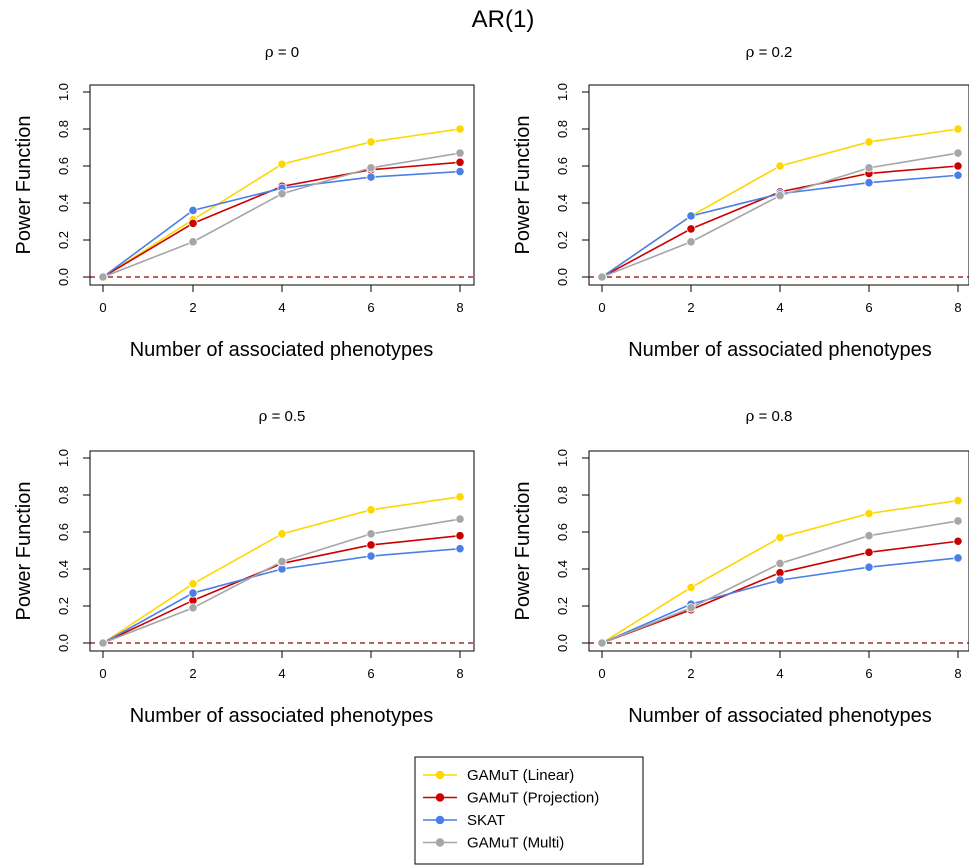 The width and height of the screenshot is (969, 867). Describe the element at coordinates (24, 551) in the screenshot. I see `y-axis-label: Power Function` at that location.